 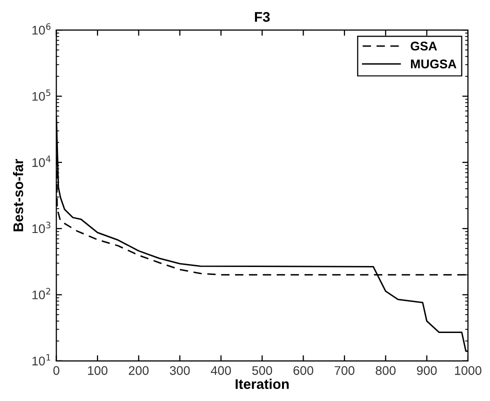 What do you see at coordinates (180, 370) in the screenshot?
I see `x-tick-label: 300` at bounding box center [180, 370].